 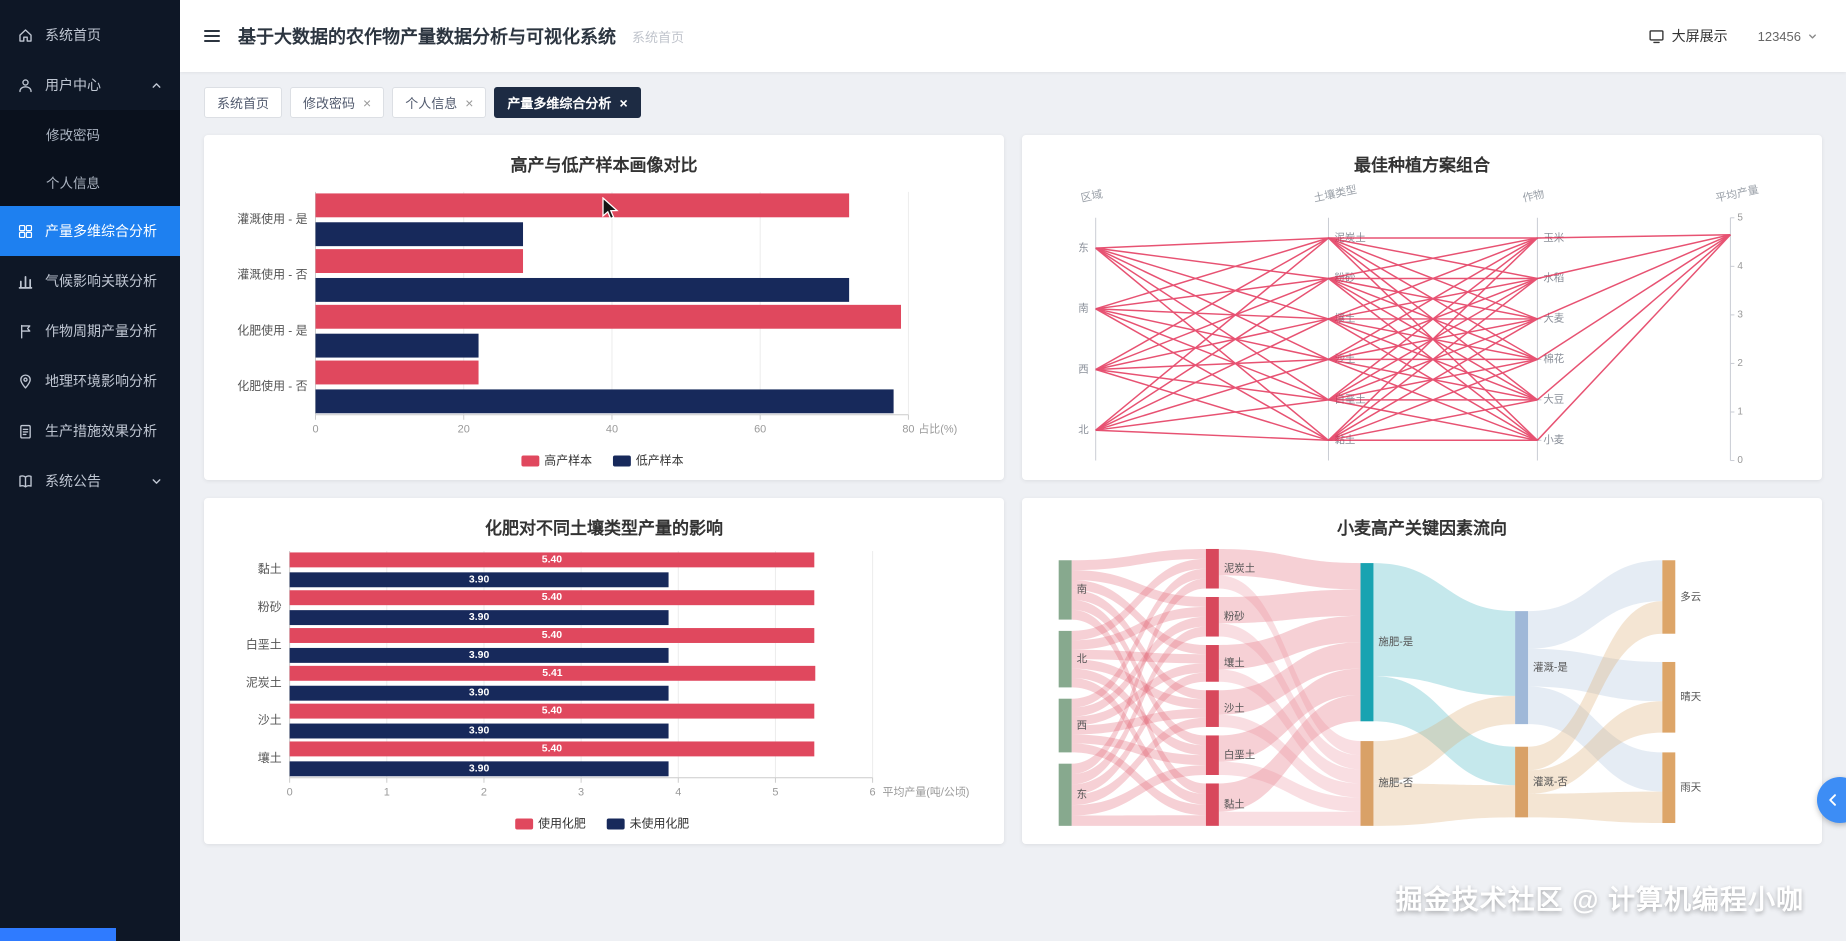 I want to click on sidebar-item-climate-analysis: 气候影响关联分析, so click(x=90, y=281).